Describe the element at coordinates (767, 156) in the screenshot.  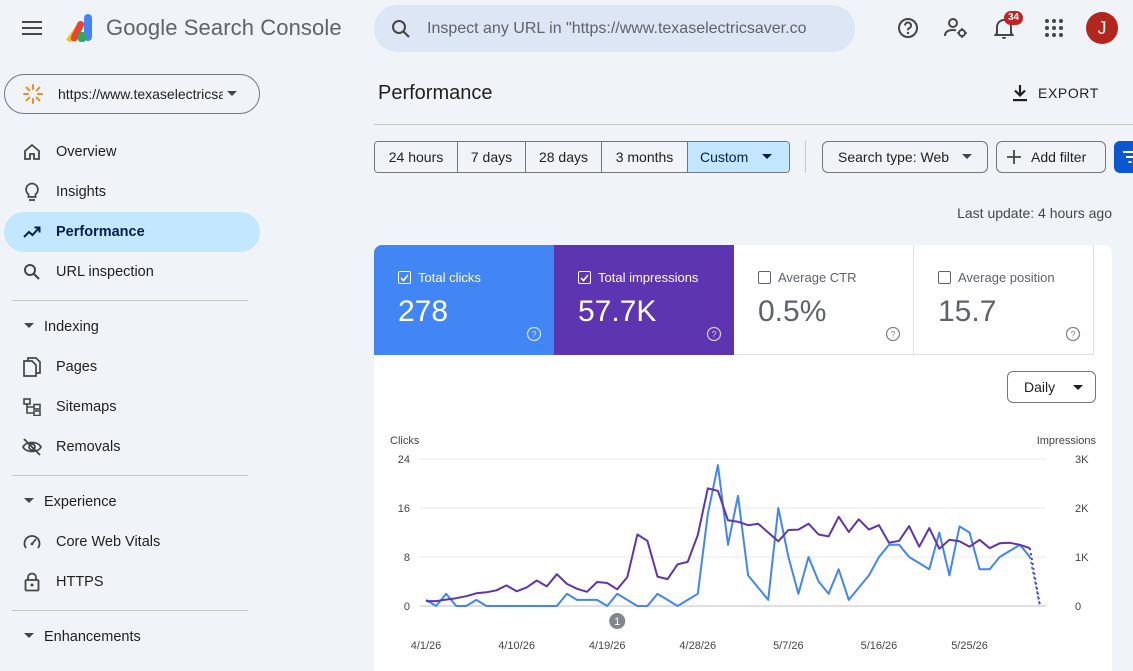
I see `chevron-down-icon` at that location.